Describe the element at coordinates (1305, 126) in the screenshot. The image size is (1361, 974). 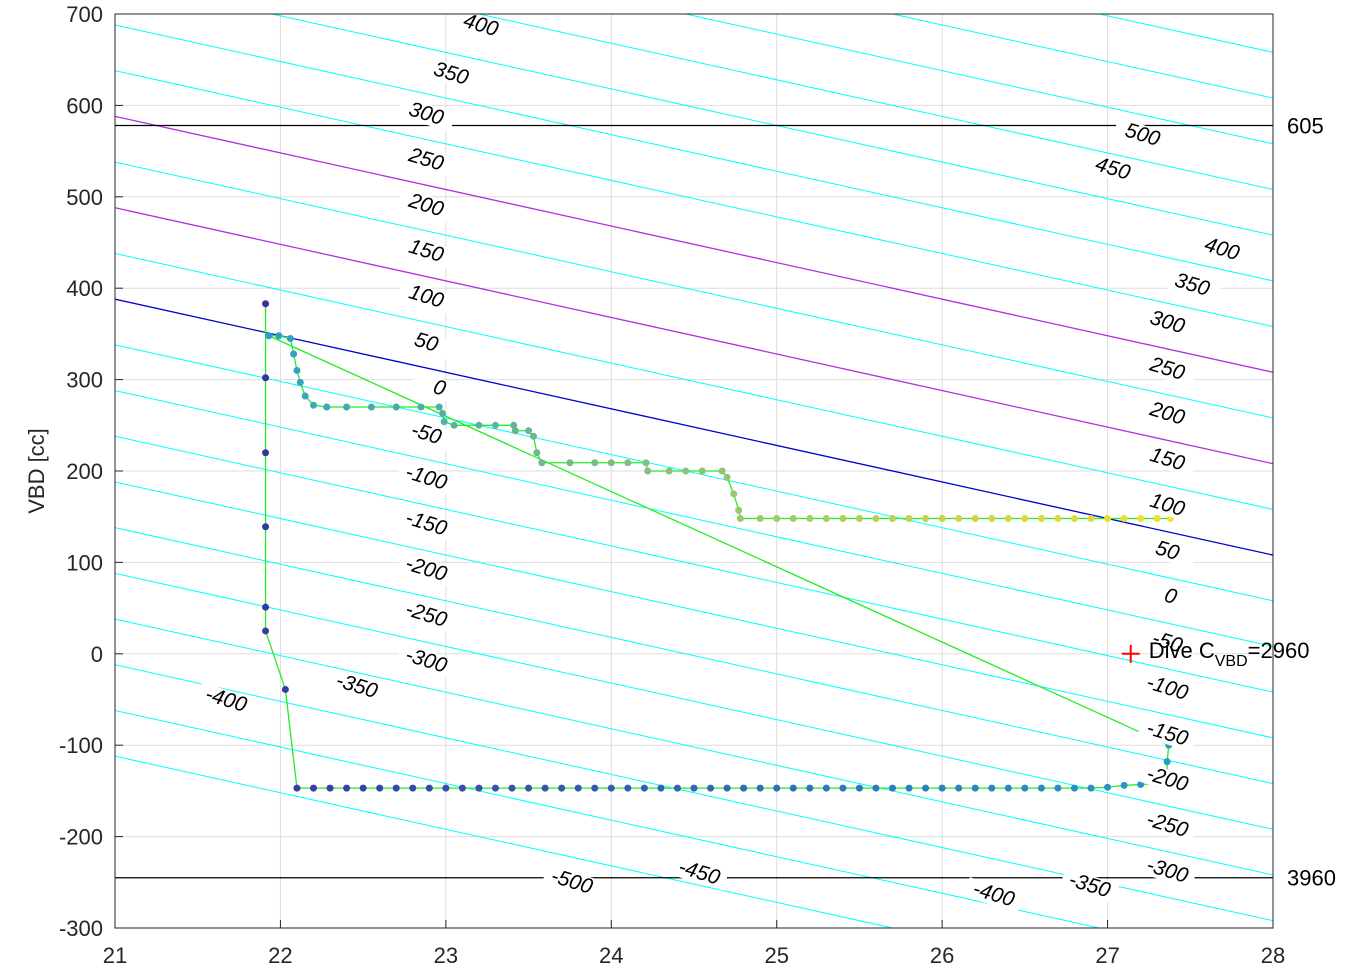
I see `reference-line-label: 605` at that location.